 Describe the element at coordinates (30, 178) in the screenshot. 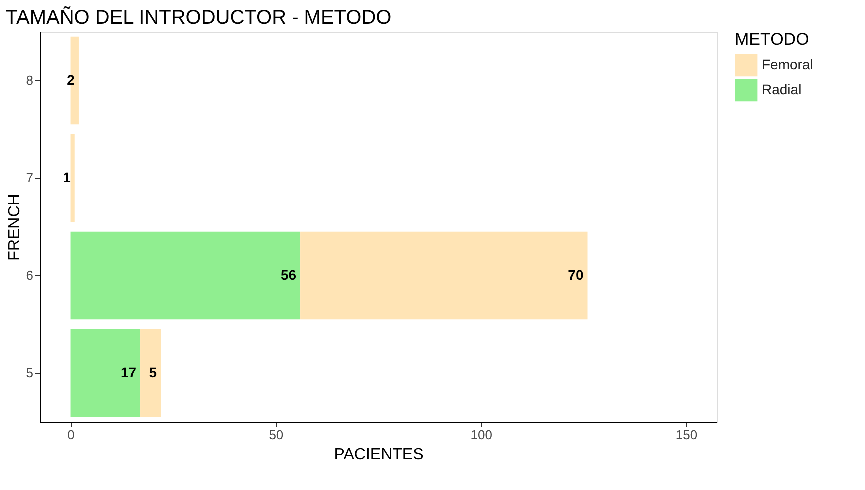

I see `y-tick-label: 7` at that location.